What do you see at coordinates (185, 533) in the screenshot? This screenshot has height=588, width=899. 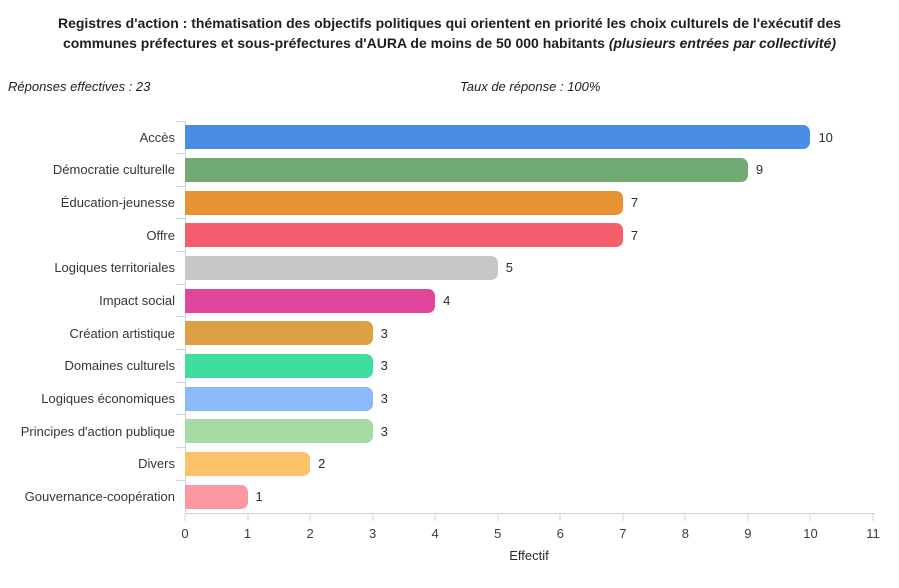 I see `x-tick-label: 0` at bounding box center [185, 533].